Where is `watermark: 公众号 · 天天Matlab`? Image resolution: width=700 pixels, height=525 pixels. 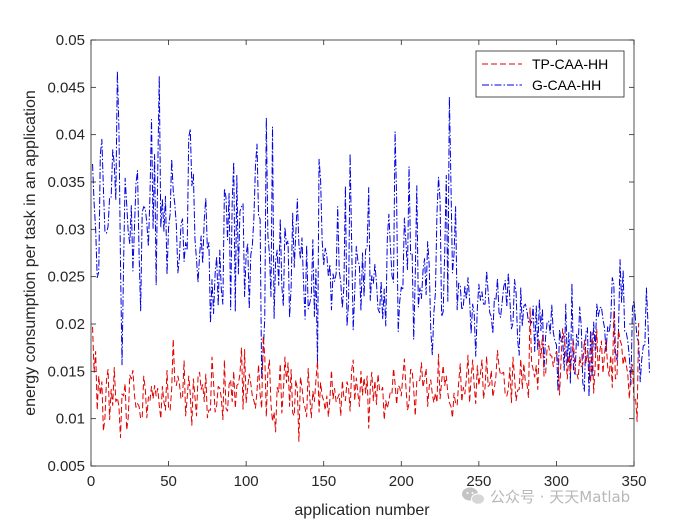
watermark: 公众号 · 天天Matlab is located at coordinates (546, 496).